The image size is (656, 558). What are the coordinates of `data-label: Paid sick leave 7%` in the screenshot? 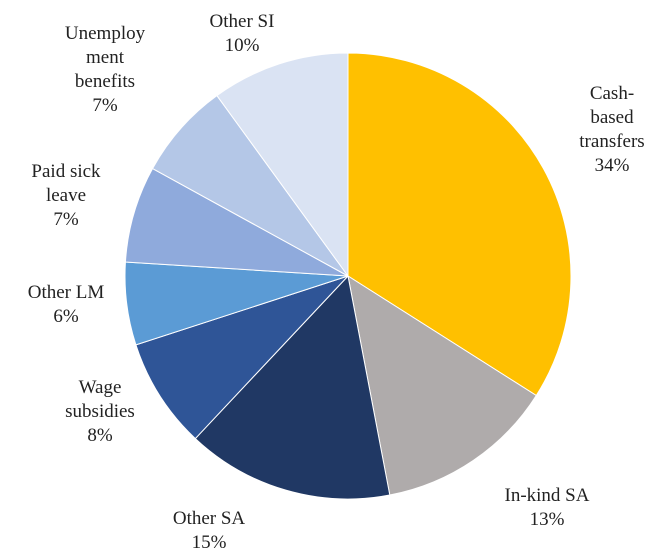 It's located at (66, 196).